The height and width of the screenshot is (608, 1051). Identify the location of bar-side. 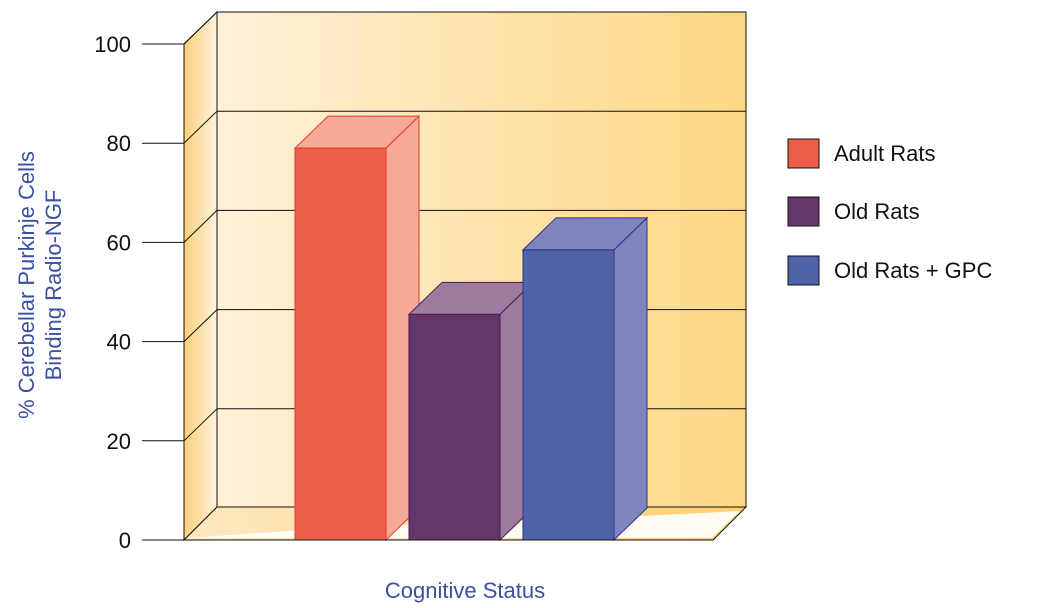
(630, 379).